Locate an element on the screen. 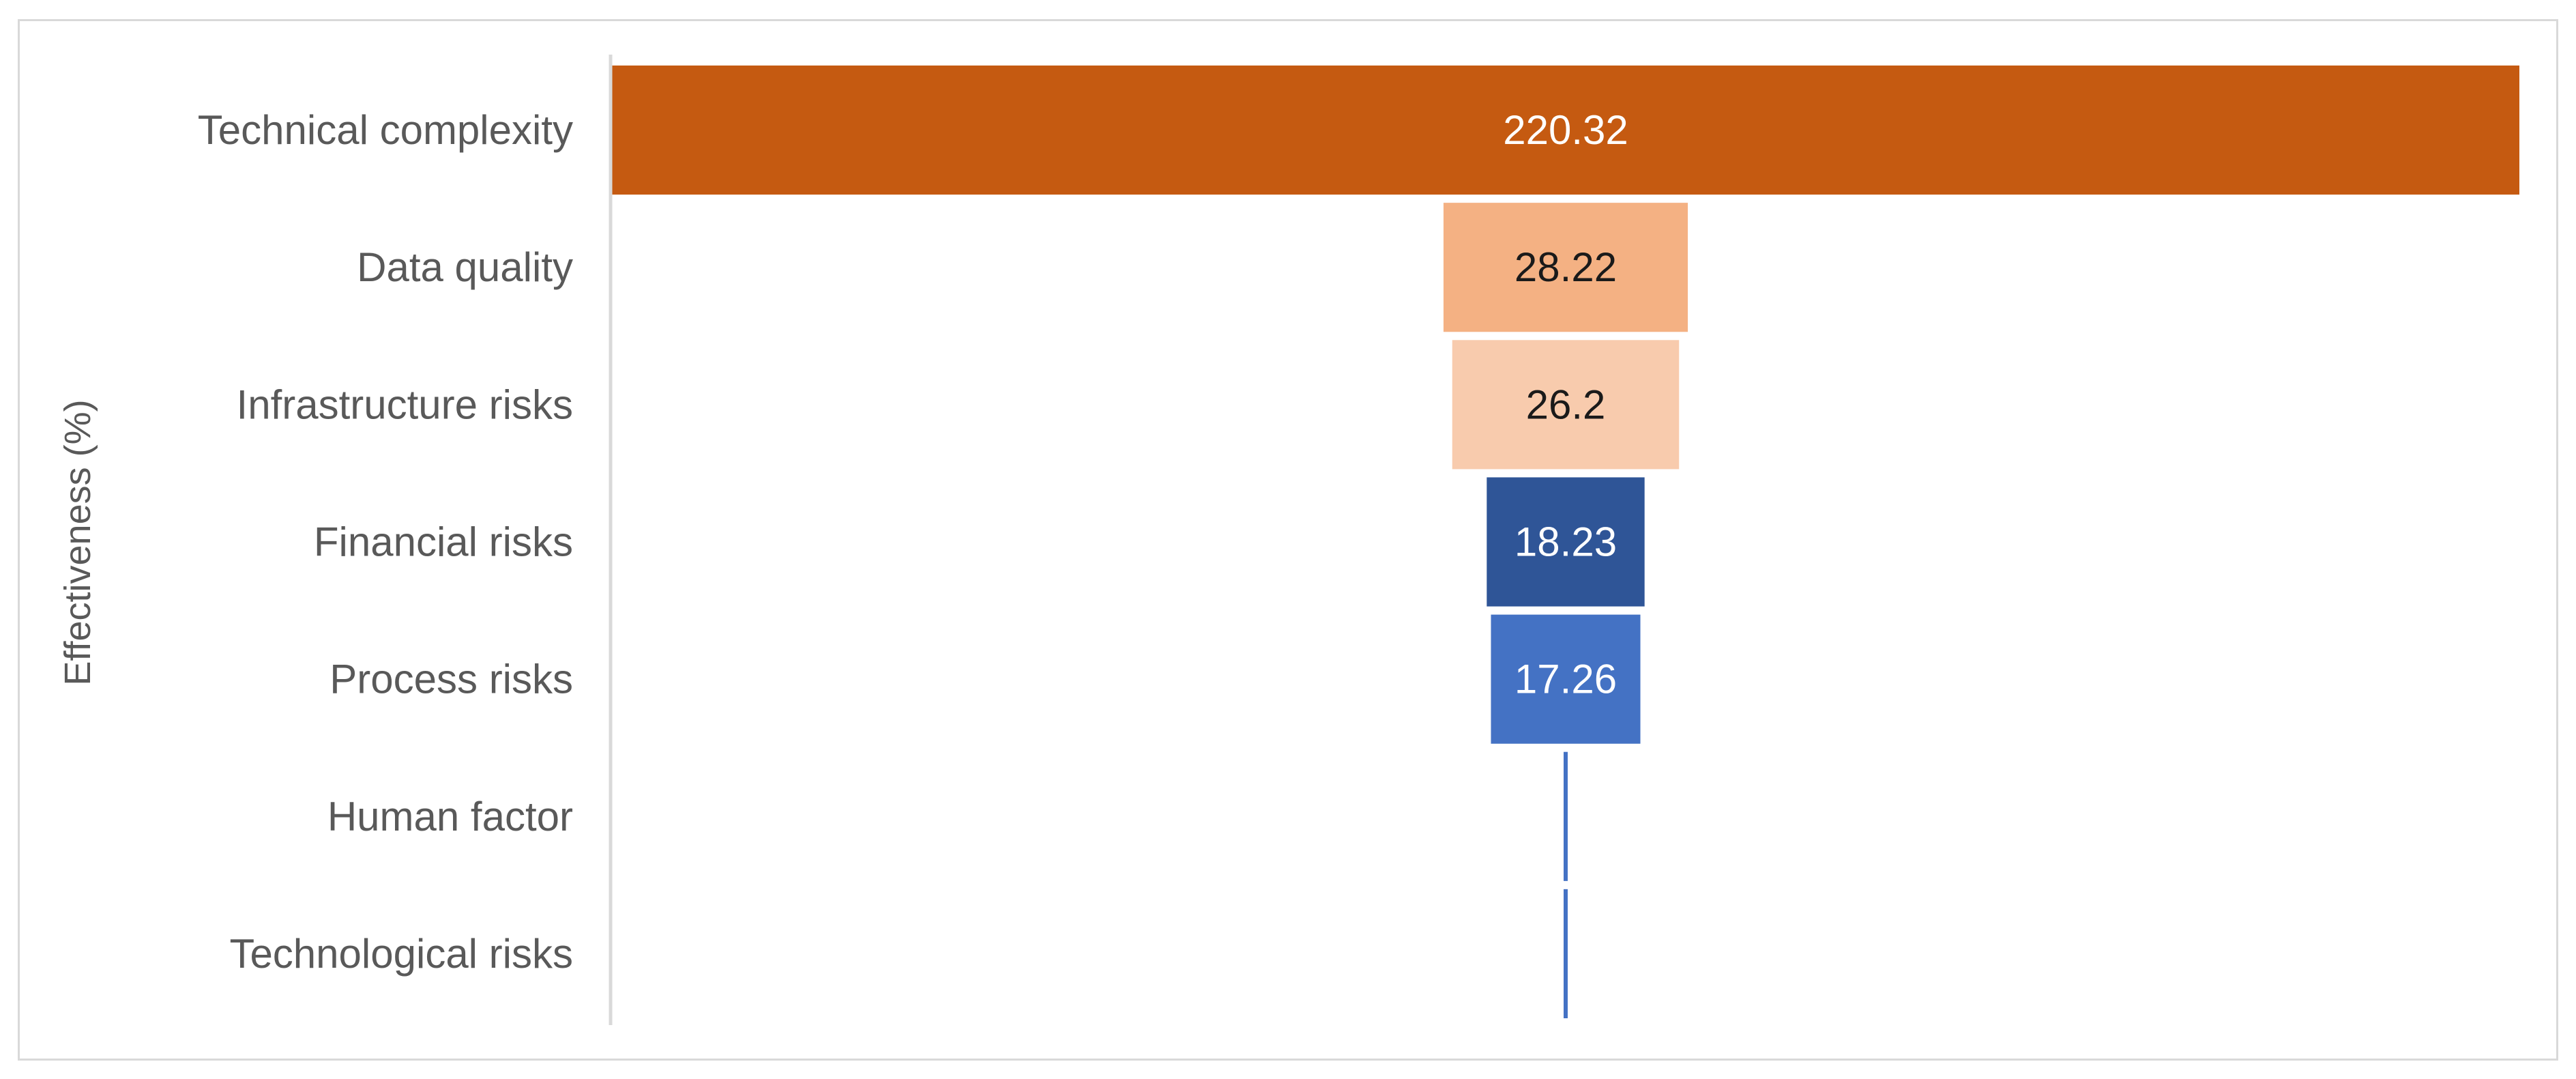  category-label: Infrastructure risks is located at coordinates (405, 404).